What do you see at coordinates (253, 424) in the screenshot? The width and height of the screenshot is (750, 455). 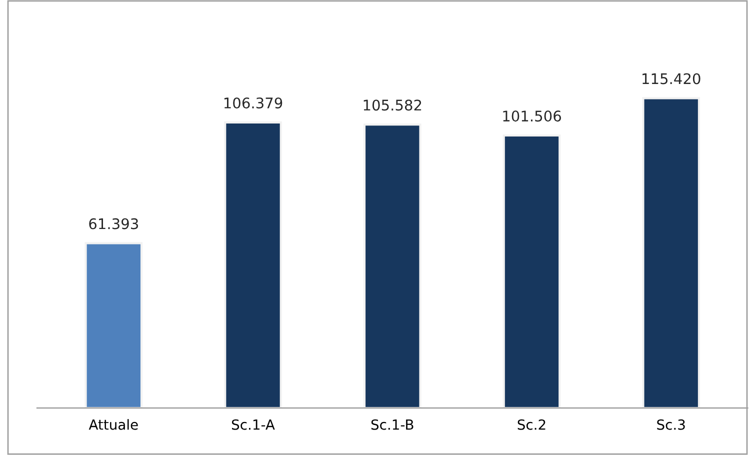 I see `x-tick-label: Sc.1-A` at bounding box center [253, 424].